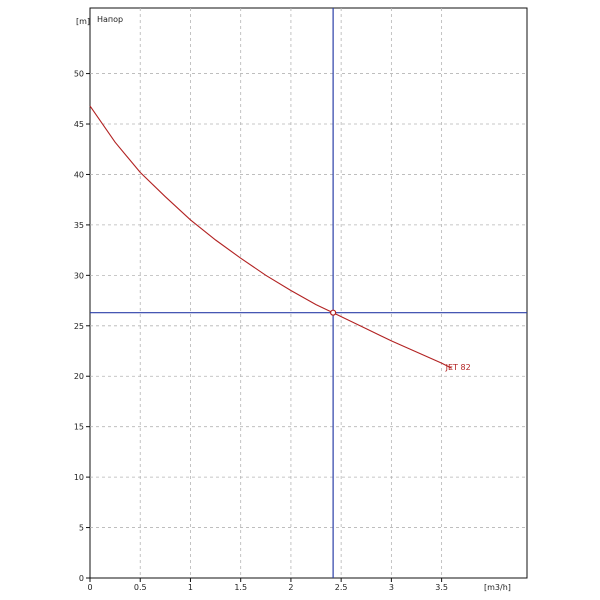 Image resolution: width=600 pixels, height=600 pixels. Describe the element at coordinates (81, 578) in the screenshot. I see `y-tick-label: 0` at that location.